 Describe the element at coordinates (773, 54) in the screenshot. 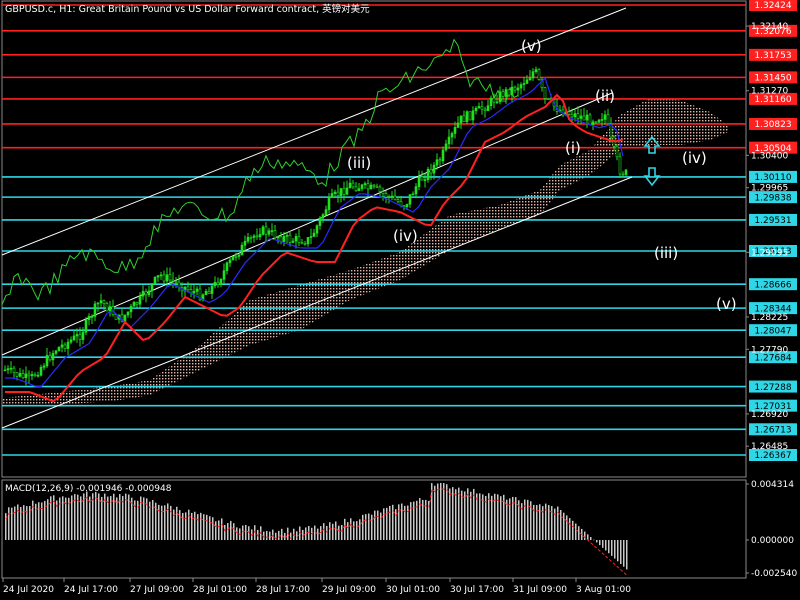

I see `resistance-level-2-tag` at that location.